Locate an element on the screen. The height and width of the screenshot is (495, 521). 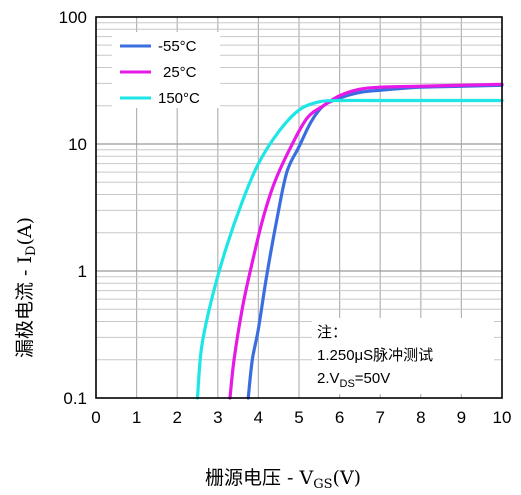
x-axis-title: 栅源电压 - VGS(V) is located at coordinates (283, 479).